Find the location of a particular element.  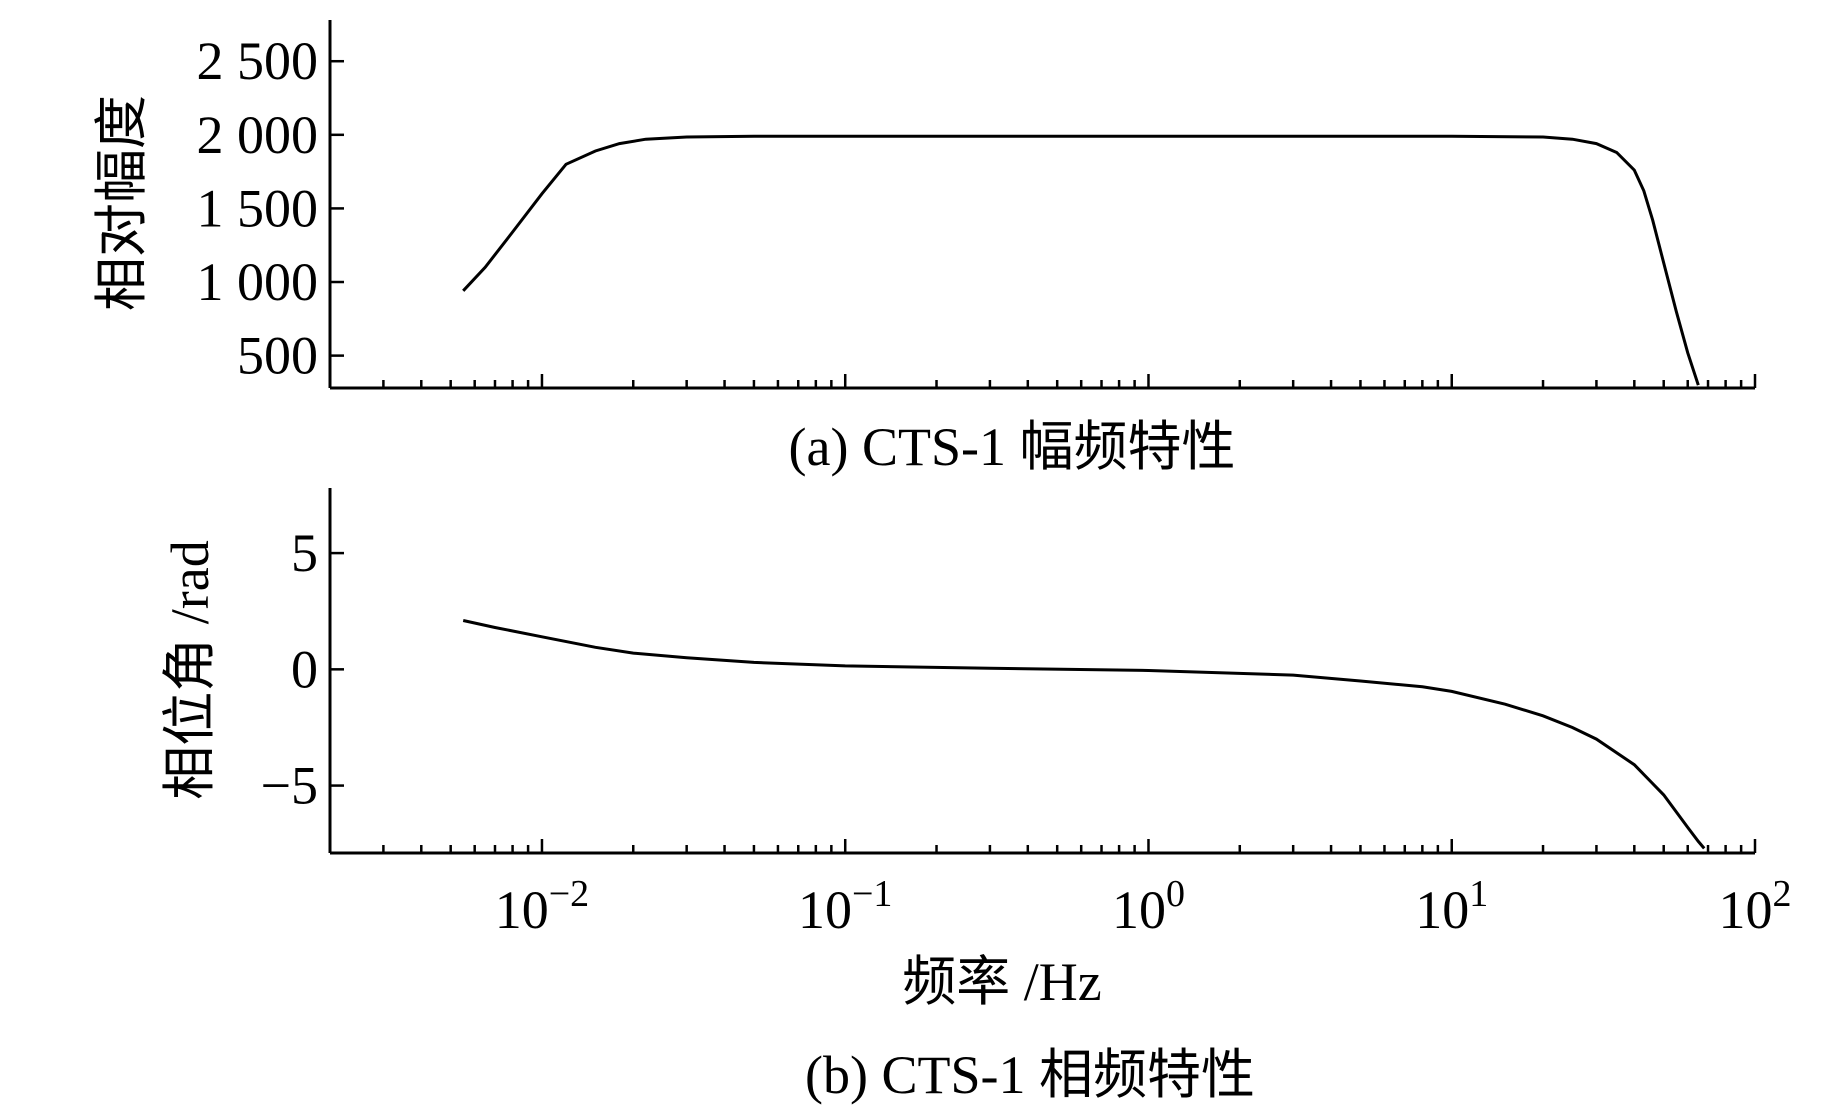

phase-x-ticks: 10⁻² 10⁻¹ 10⁰ 10¹ 10² is located at coordinates (1060, 889).